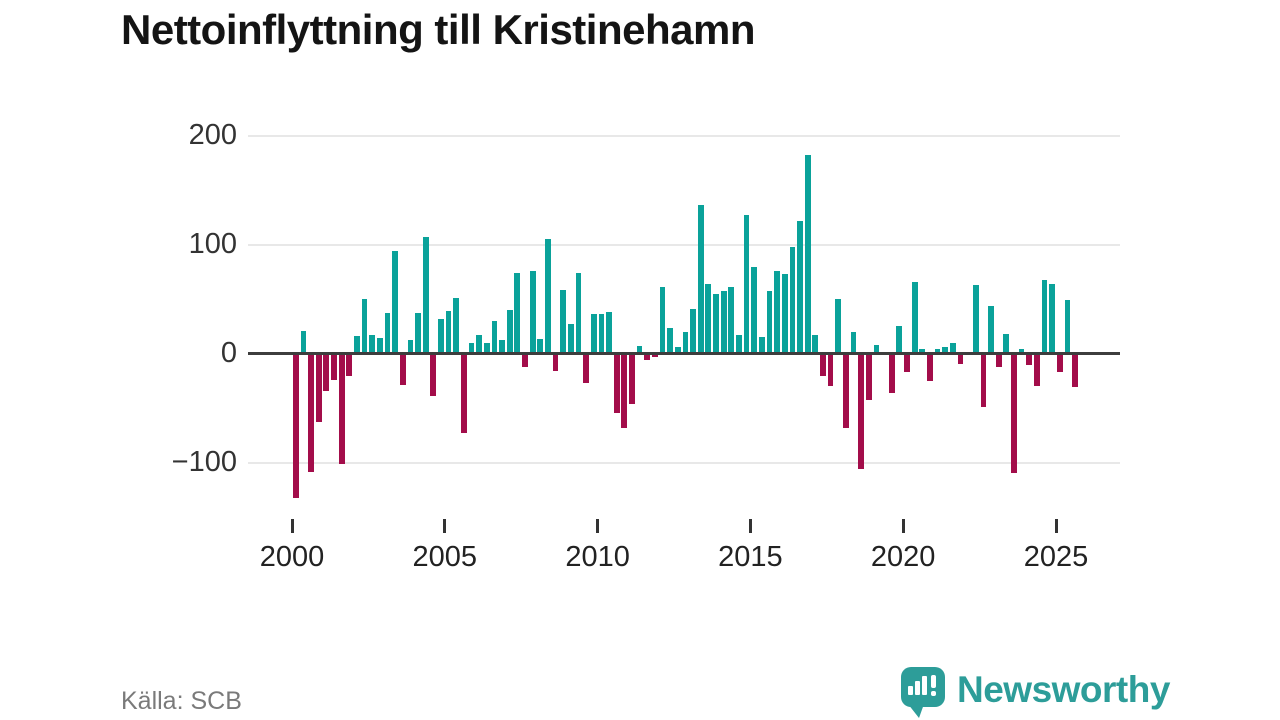  What do you see at coordinates (891, 373) in the screenshot?
I see `bar-2019-Q3` at bounding box center [891, 373].